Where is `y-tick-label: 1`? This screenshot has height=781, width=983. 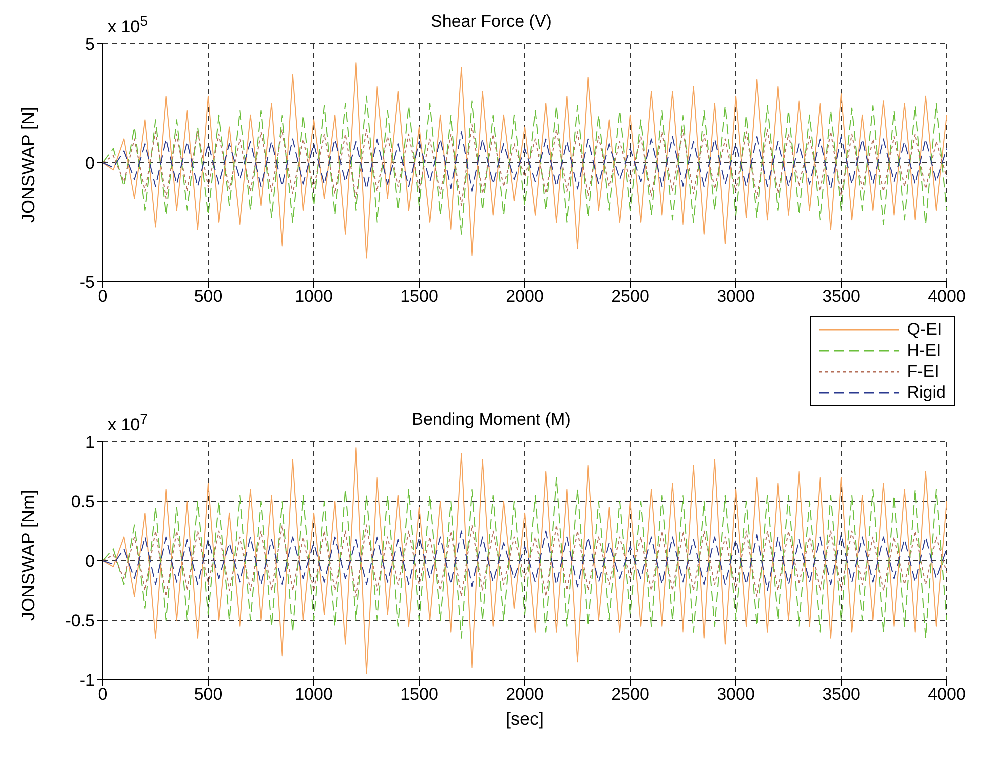
y-tick-label: 1 is located at coordinates (90, 442).